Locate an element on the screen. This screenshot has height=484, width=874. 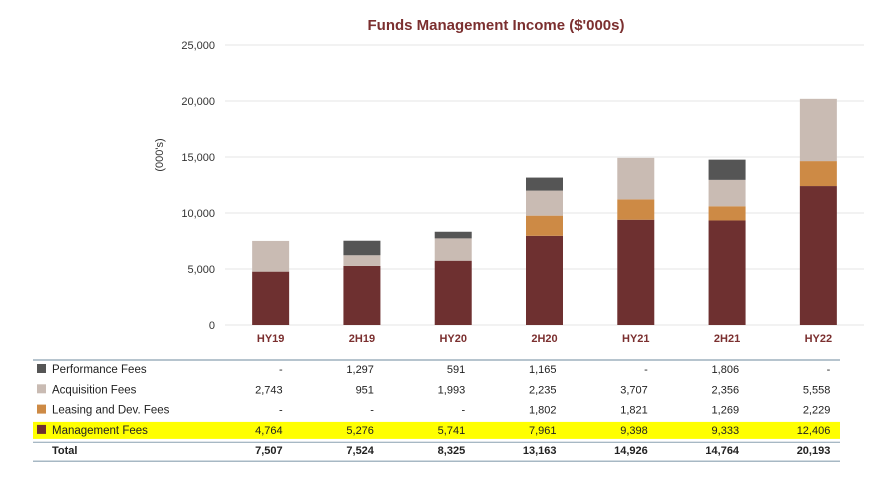
y-tick-label: 10,000 is located at coordinates (198, 214).